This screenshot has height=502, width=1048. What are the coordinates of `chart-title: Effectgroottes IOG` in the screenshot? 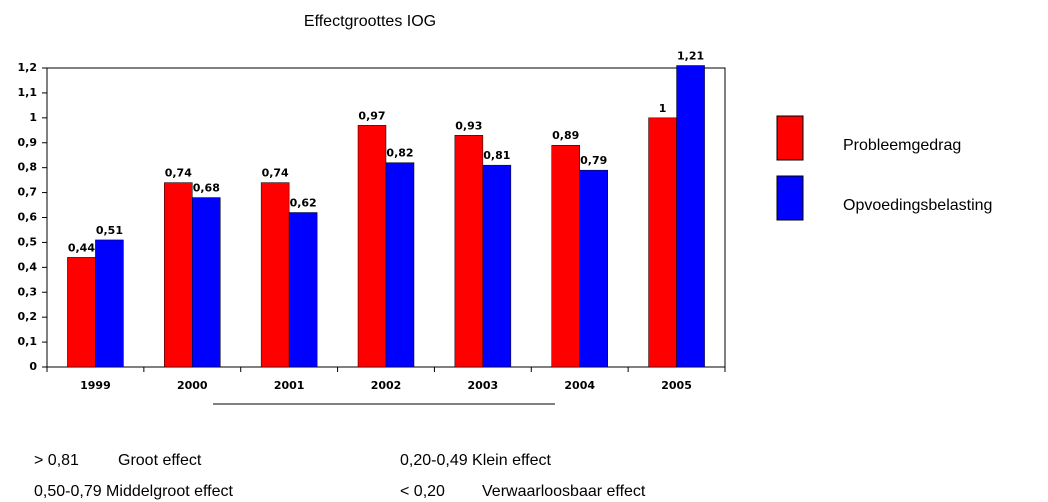 It's located at (370, 21).